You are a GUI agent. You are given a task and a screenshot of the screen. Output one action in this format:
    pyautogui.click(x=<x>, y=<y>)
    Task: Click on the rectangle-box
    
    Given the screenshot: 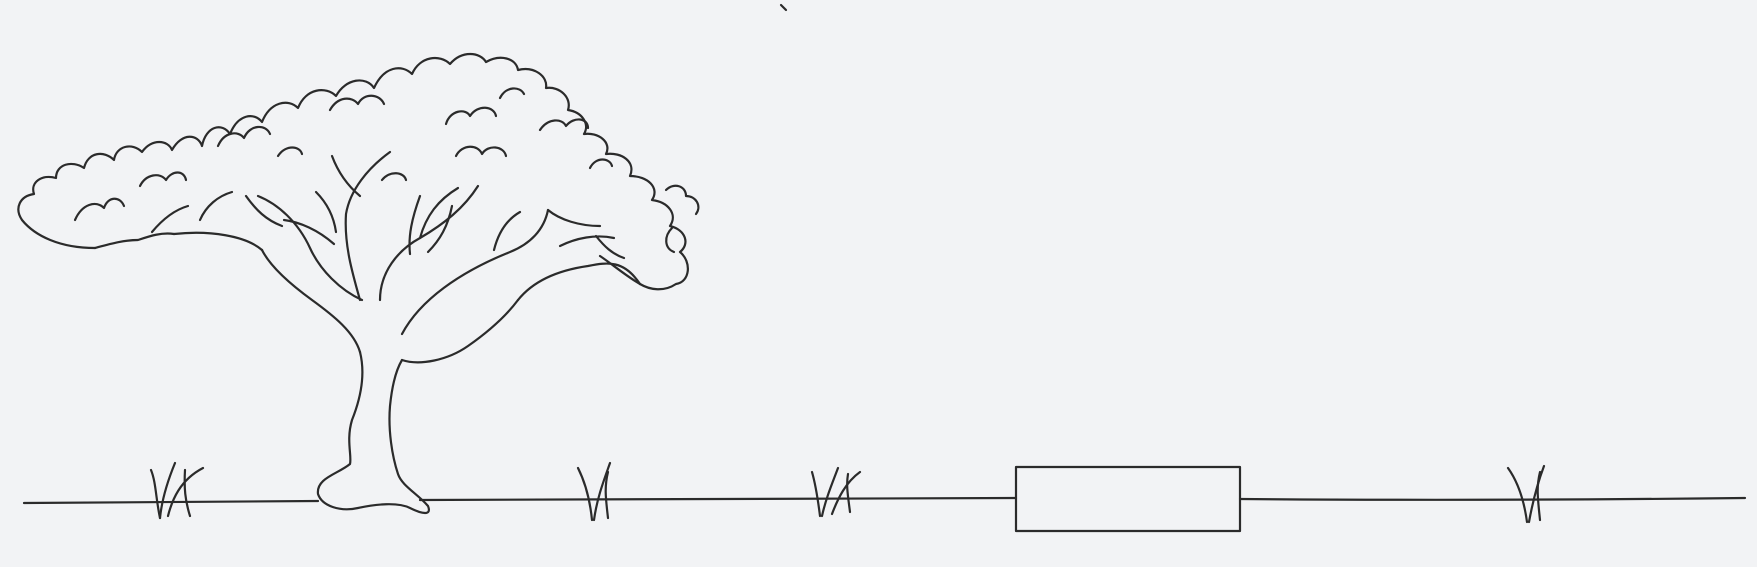 What is the action you would take?
    pyautogui.click(x=1128, y=499)
    